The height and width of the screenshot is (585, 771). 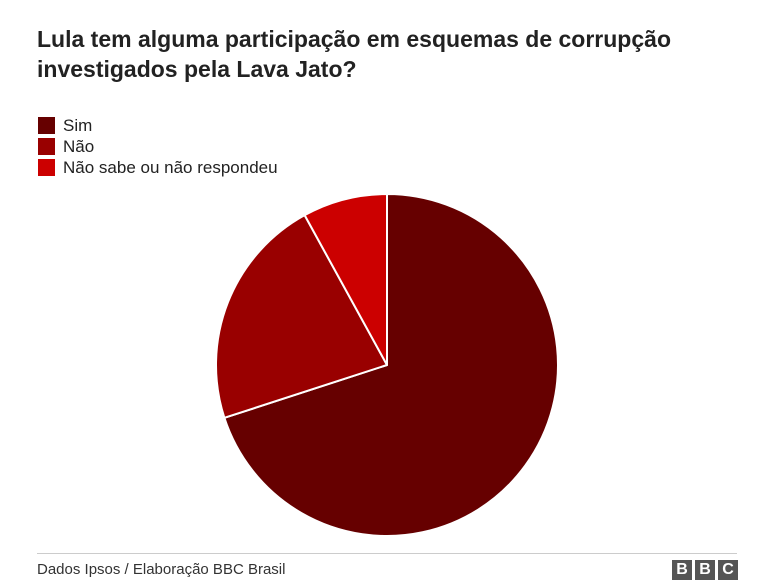 I want to click on legend-swatch-nao, so click(x=46, y=146).